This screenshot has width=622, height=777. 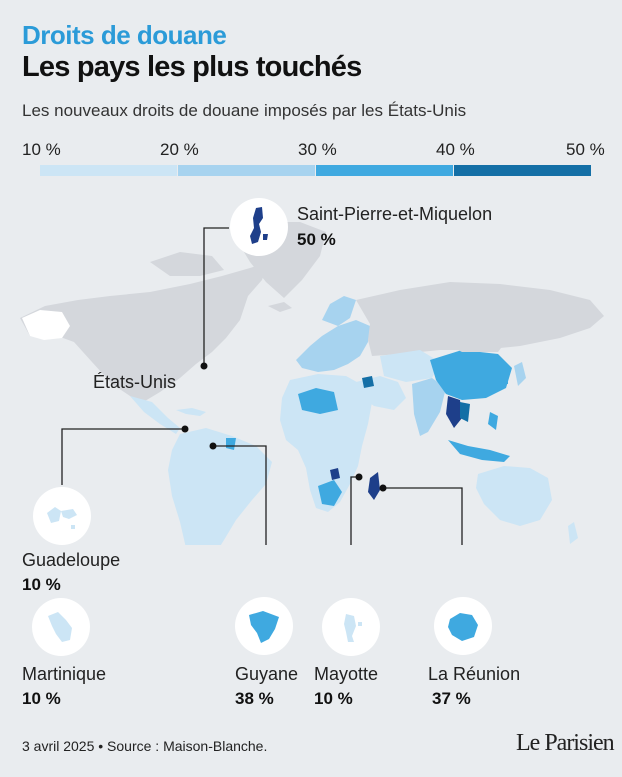 I want to click on north-america, so click(x=144, y=333).